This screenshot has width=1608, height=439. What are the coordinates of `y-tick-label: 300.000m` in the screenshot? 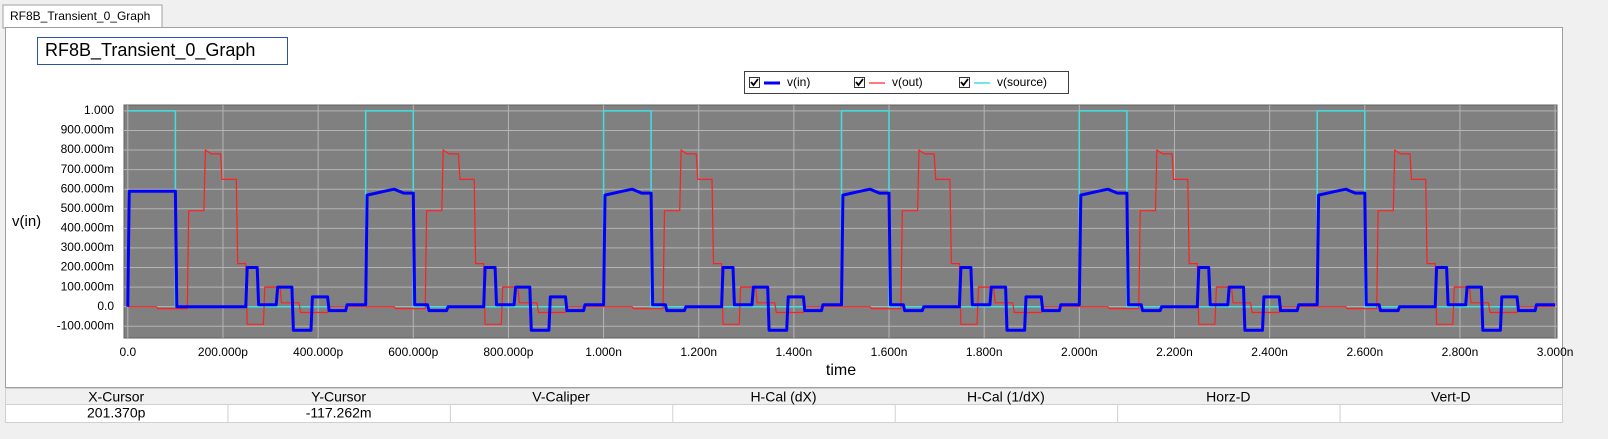 It's located at (87, 247).